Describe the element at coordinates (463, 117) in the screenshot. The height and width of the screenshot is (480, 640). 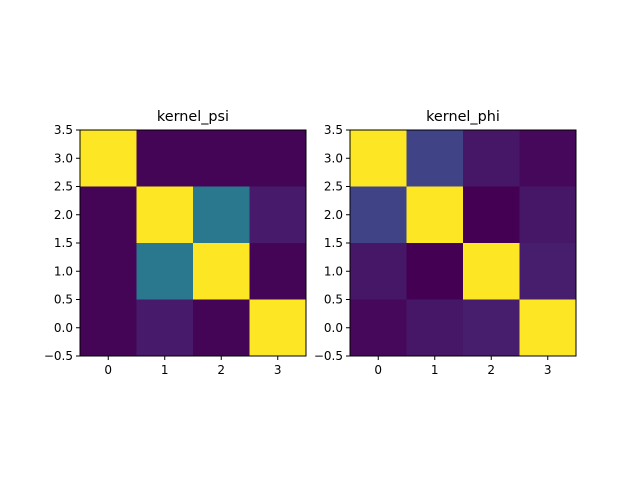
I see `chart-title: kernel_phi` at that location.